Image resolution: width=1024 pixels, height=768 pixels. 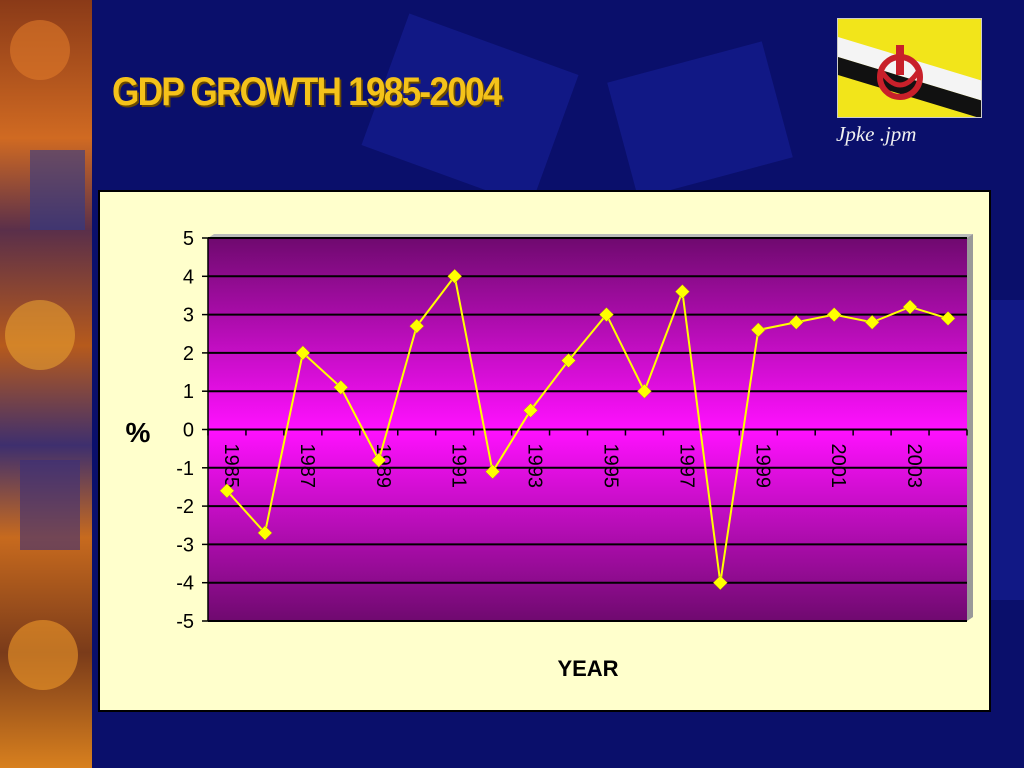 What do you see at coordinates (185, 622) in the screenshot?
I see `y-tick-label: -5` at bounding box center [185, 622].